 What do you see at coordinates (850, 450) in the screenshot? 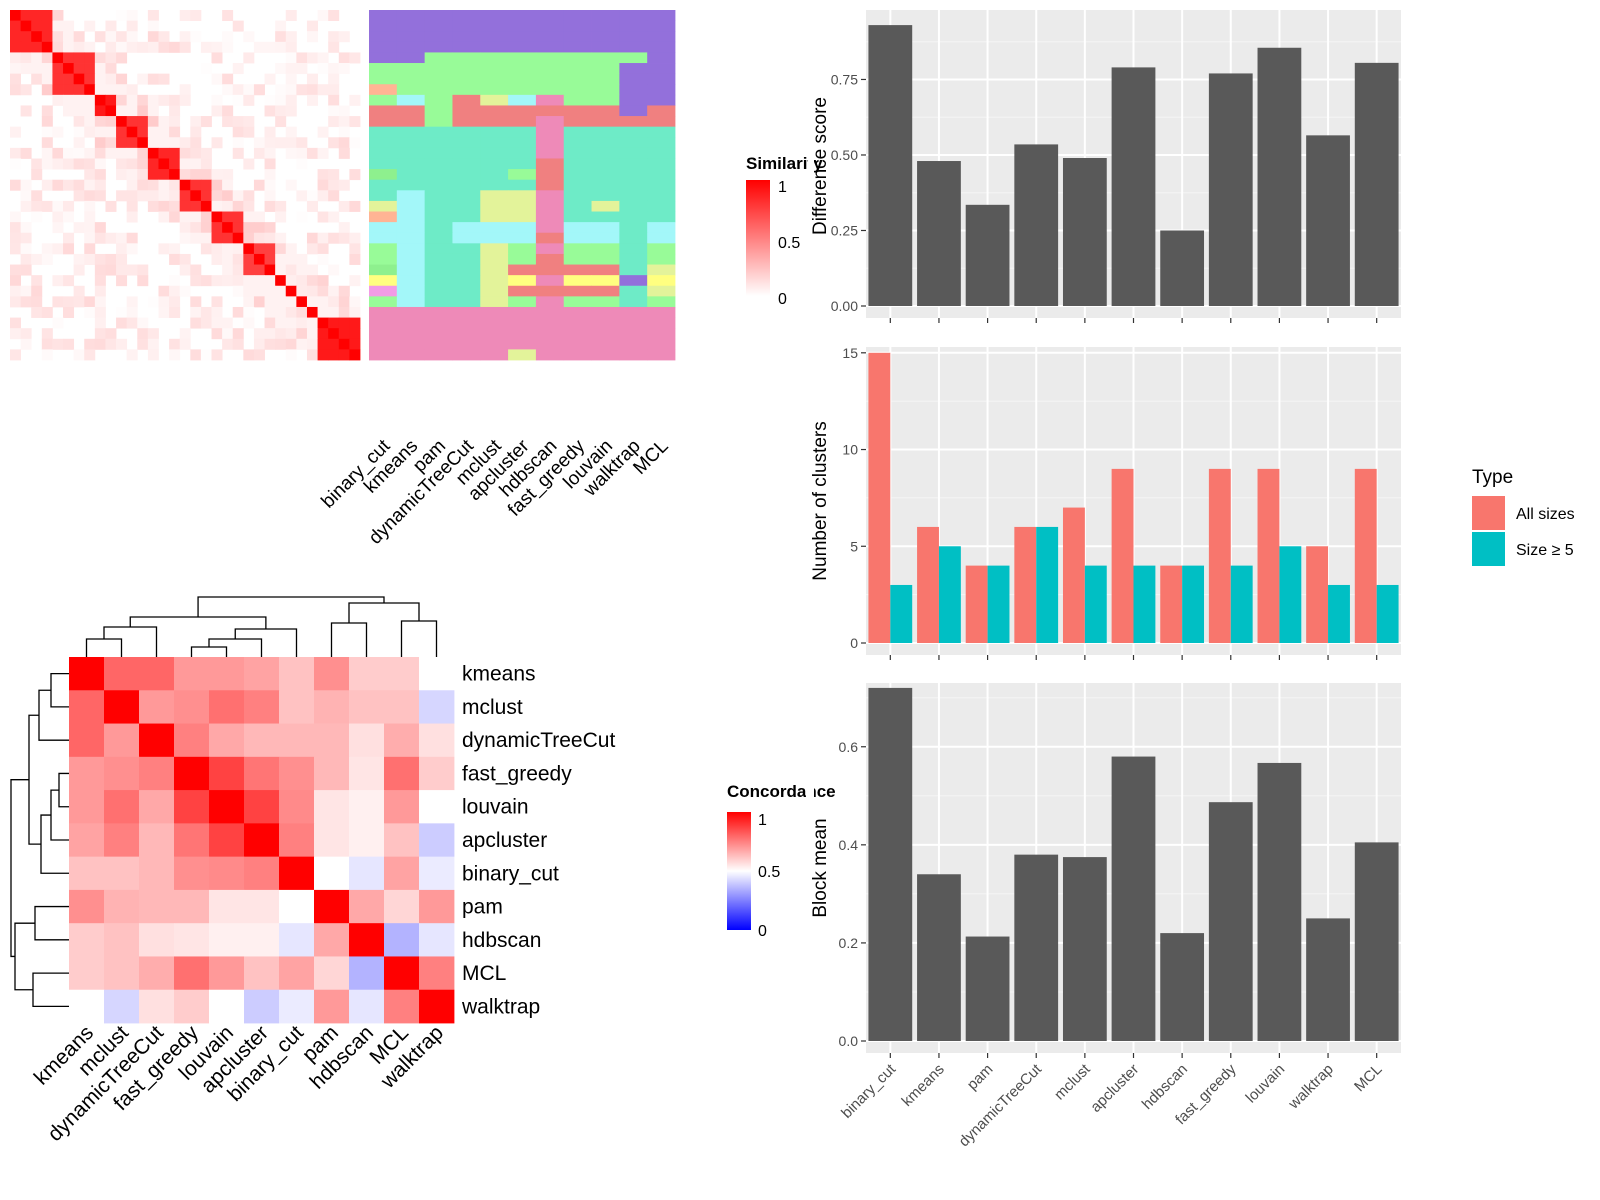
I see `y-tick-label: 10` at bounding box center [850, 450].